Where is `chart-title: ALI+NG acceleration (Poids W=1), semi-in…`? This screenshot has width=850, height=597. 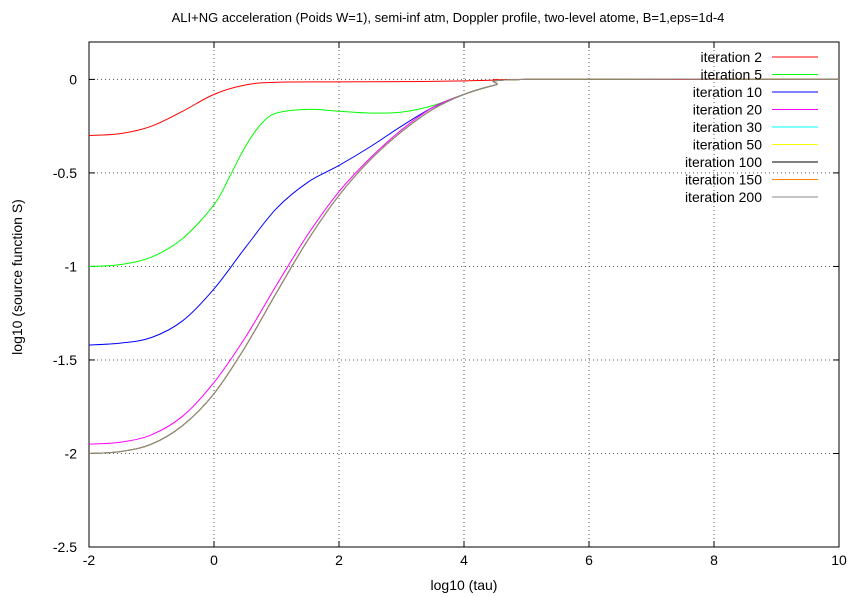
chart-title: ALI+NG acceleration (Poids W=1), semi-in… is located at coordinates (448, 17).